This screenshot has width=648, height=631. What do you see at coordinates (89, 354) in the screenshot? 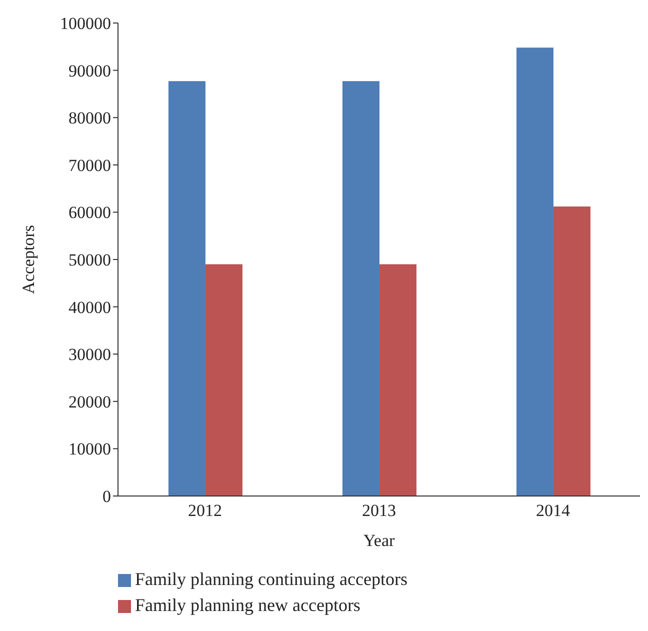
I see `y-tick-label: 30000` at bounding box center [89, 354].